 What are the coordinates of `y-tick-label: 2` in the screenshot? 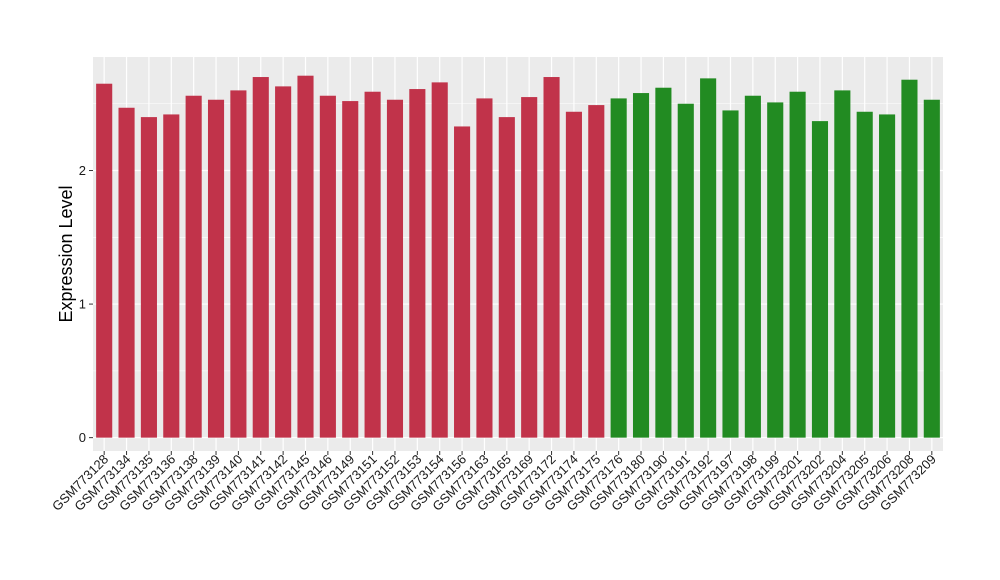 It's located at (82, 170).